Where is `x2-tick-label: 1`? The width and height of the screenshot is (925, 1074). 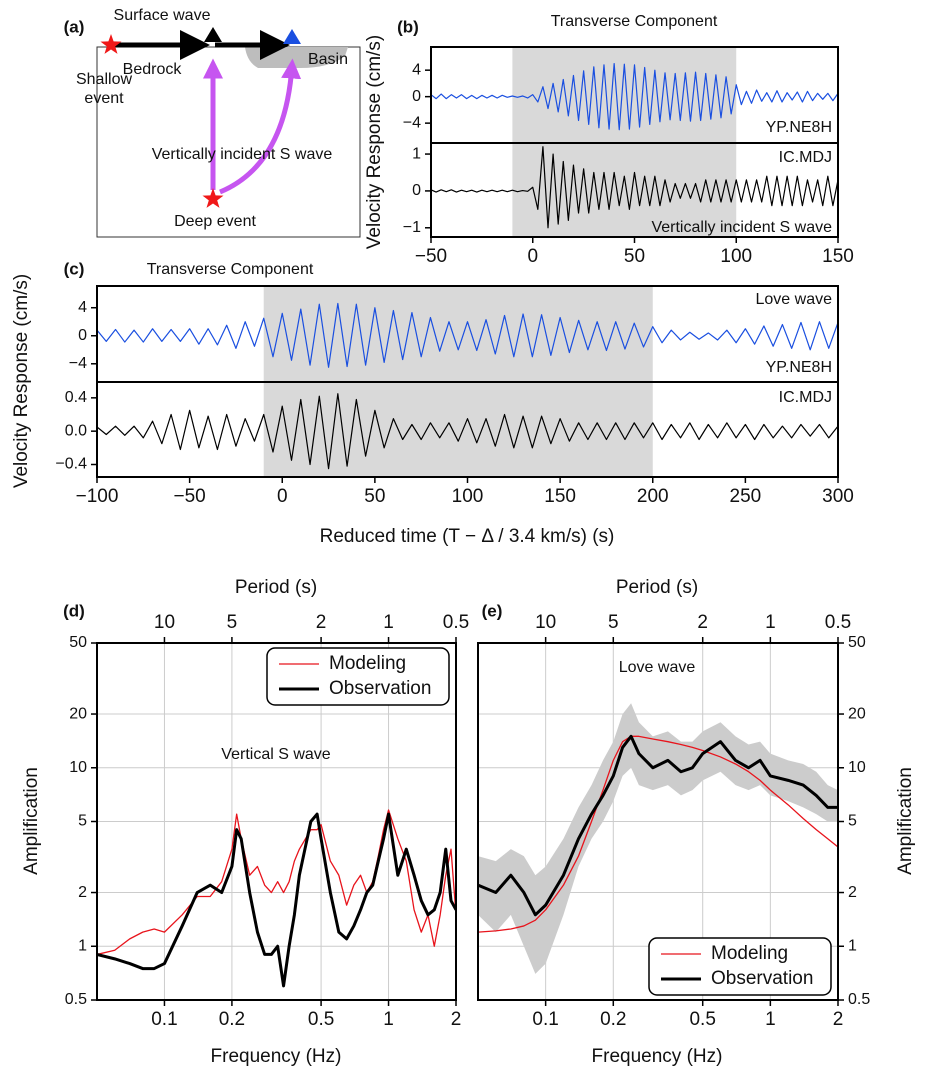
x2-tick-label: 1 is located at coordinates (388, 622).